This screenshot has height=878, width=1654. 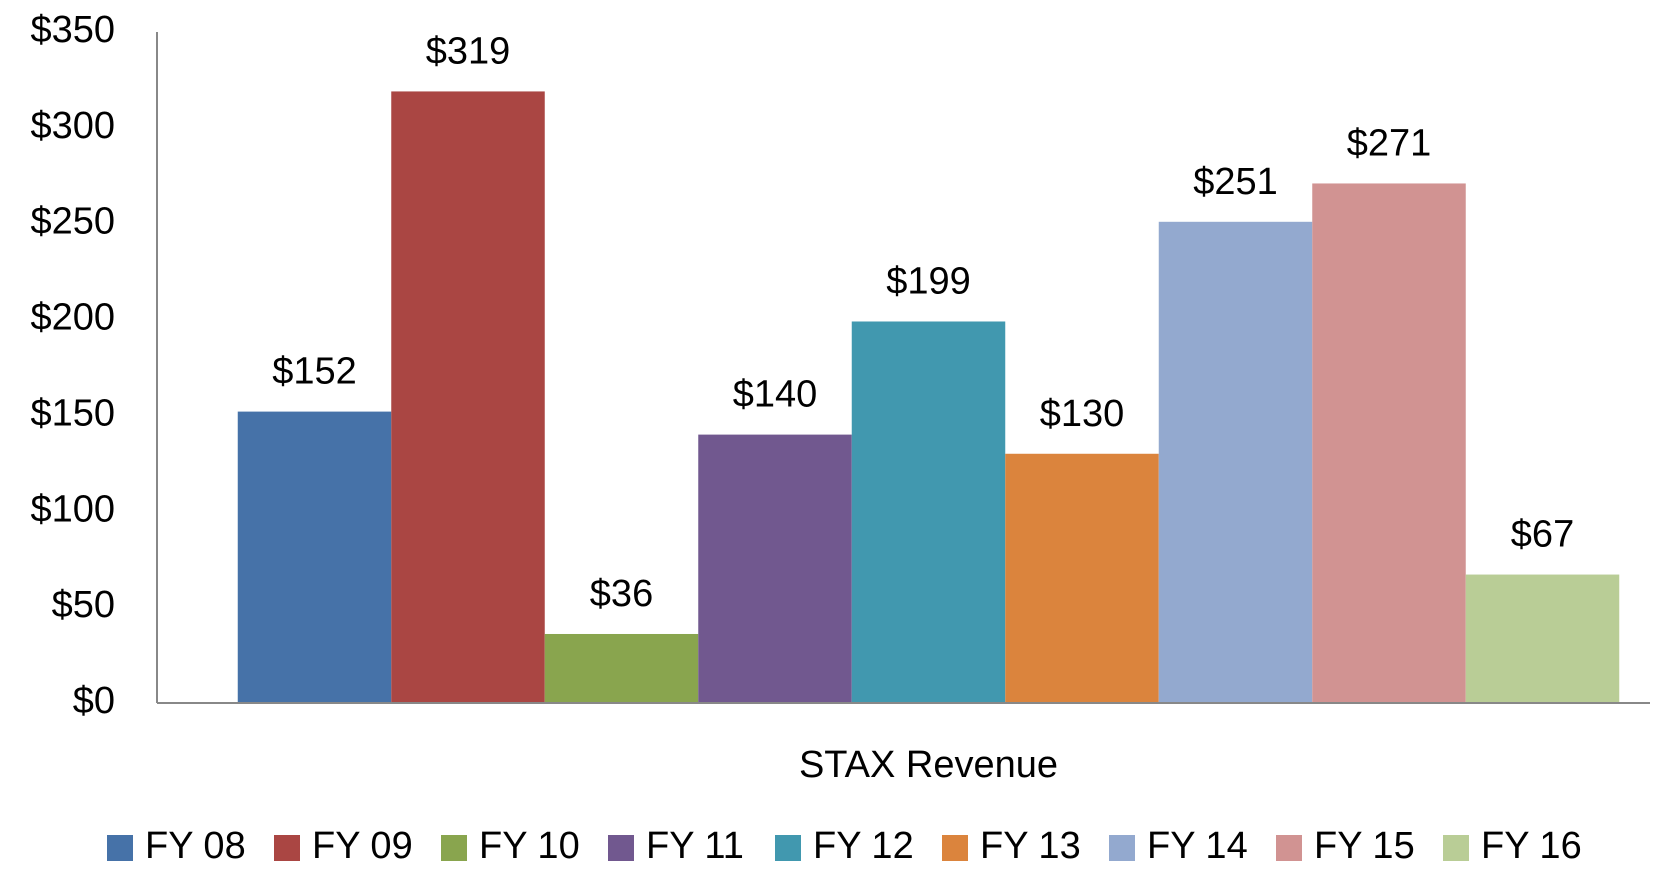 What do you see at coordinates (621, 594) in the screenshot?
I see `data-label: $36` at bounding box center [621, 594].